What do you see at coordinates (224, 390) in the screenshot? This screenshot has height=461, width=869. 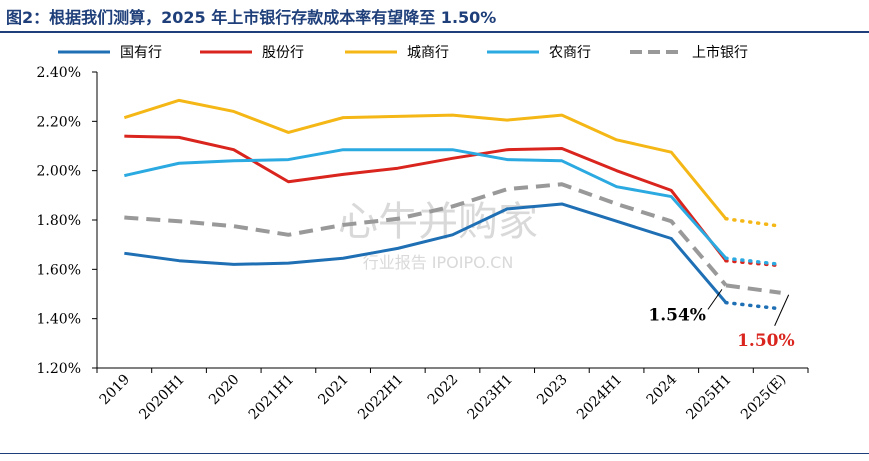 I see `x-tick-label: 2020` at bounding box center [224, 390].